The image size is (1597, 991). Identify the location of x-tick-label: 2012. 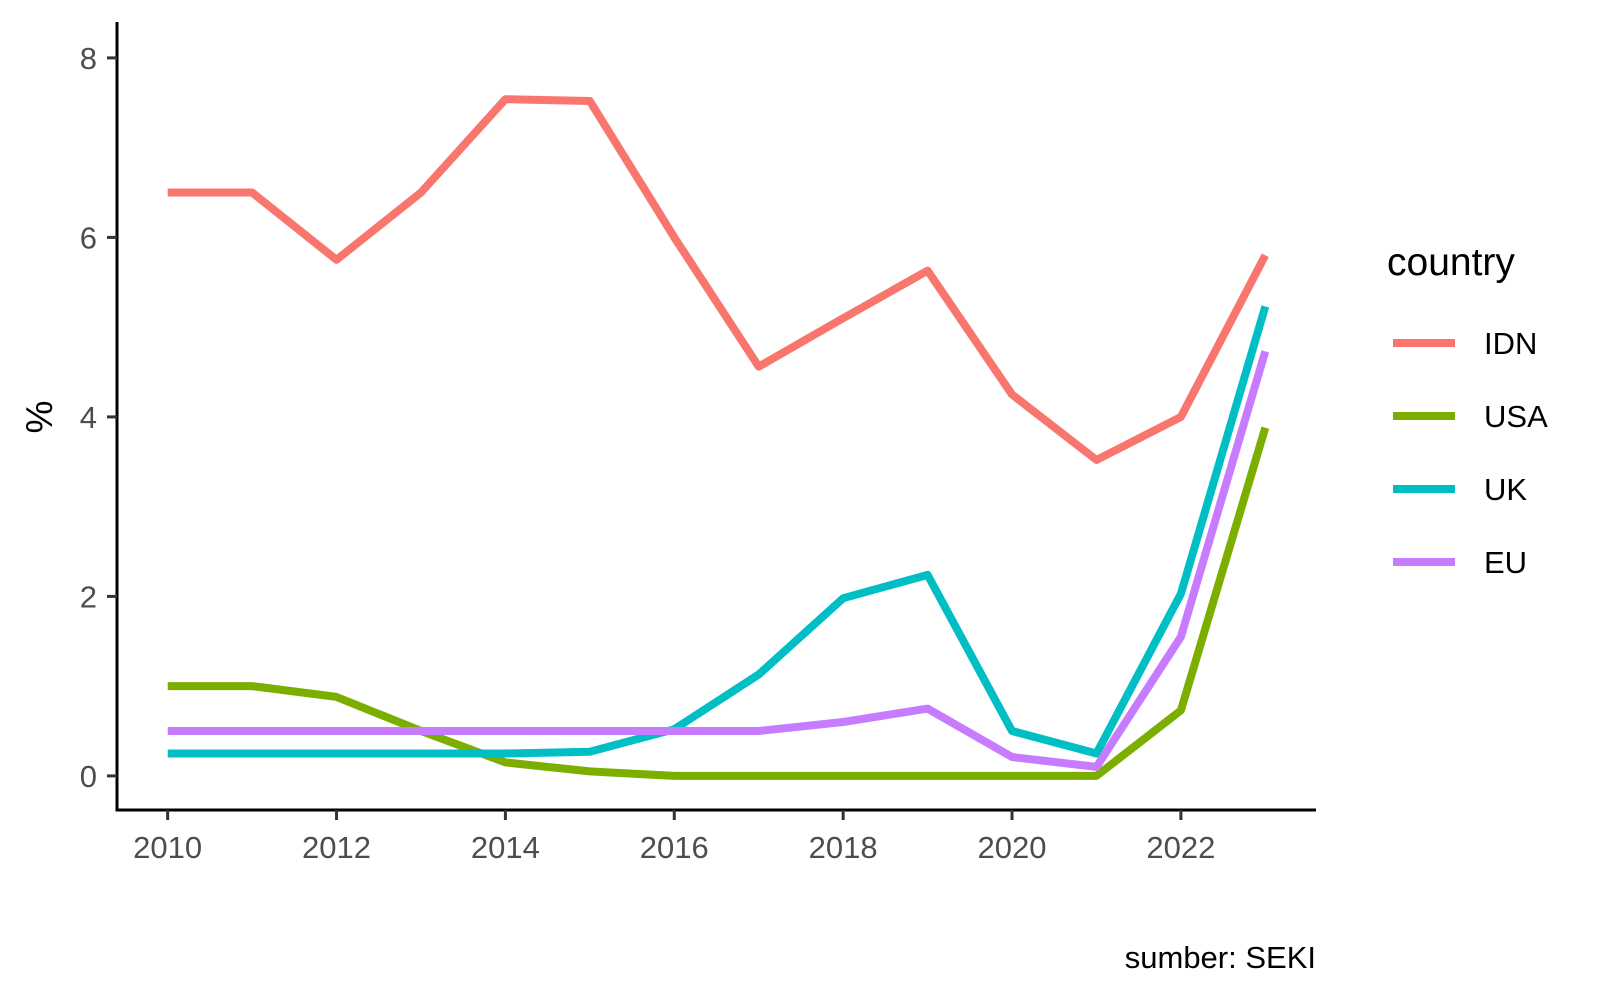
(336, 847).